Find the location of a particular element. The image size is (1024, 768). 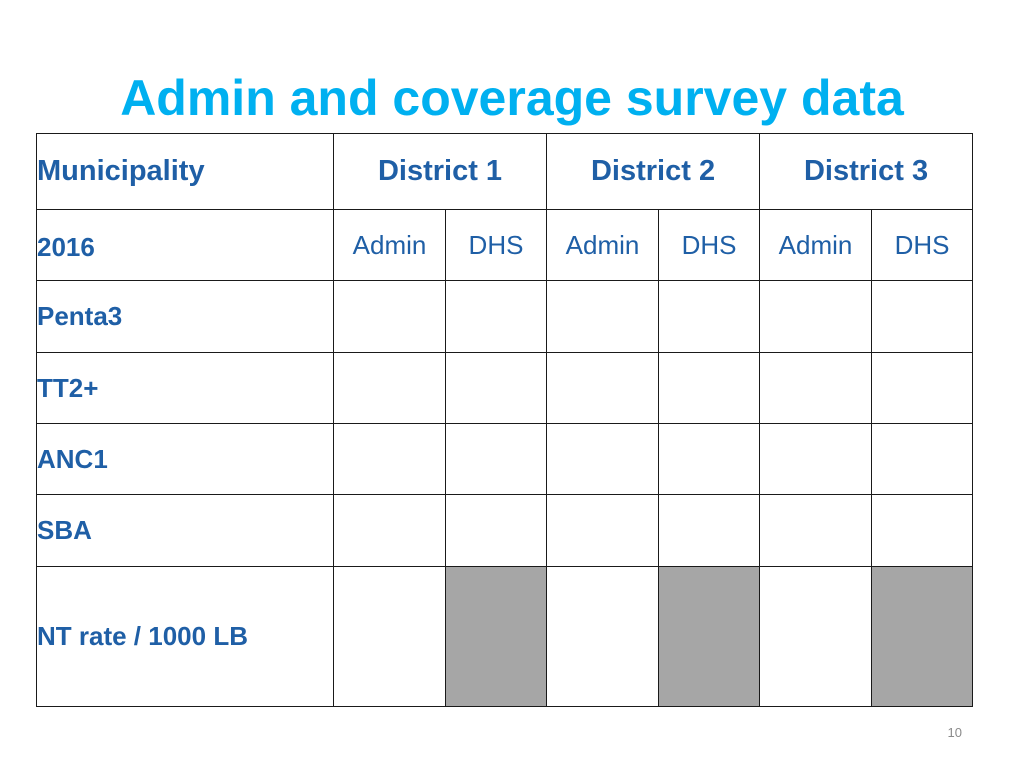

row-label-tt2: TT2+ is located at coordinates (185, 388).